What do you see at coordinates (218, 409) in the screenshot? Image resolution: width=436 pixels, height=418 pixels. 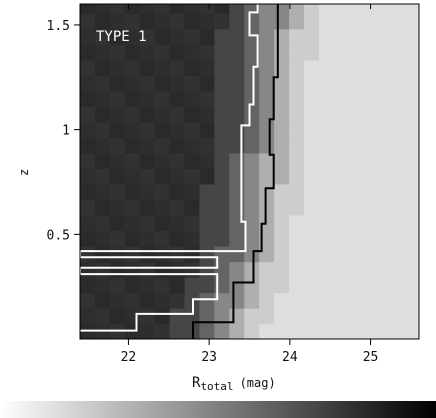 I see `colorbar` at bounding box center [218, 409].